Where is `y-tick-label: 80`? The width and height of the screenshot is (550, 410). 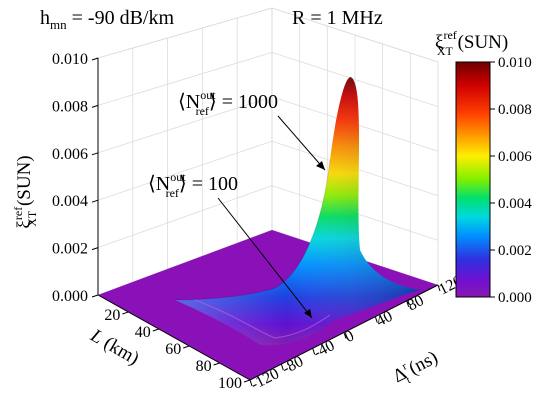
y-tick-label: 80 is located at coordinates (416, 303).